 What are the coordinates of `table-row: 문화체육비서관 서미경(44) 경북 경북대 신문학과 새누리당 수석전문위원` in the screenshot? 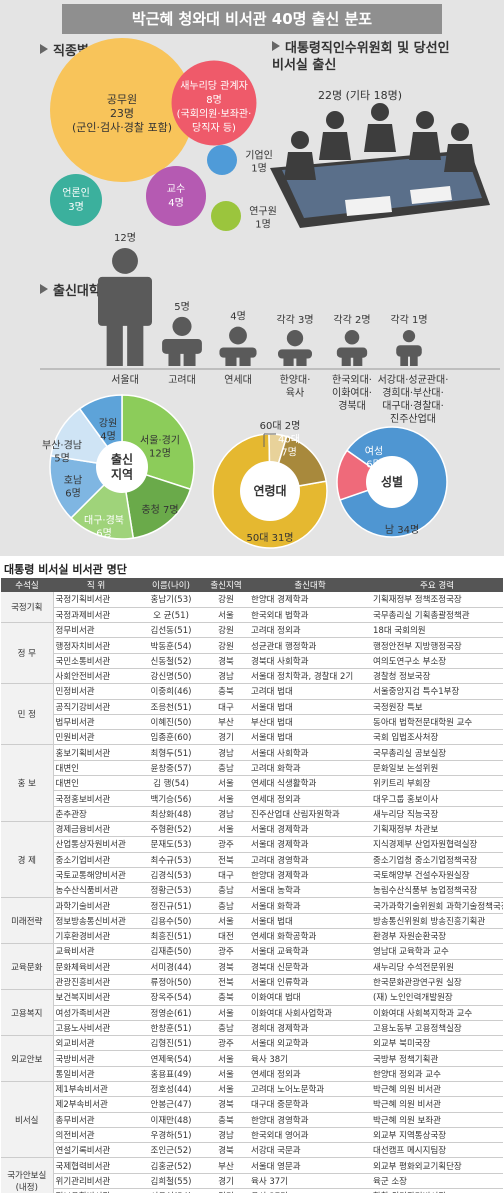 It's located at (252, 967).